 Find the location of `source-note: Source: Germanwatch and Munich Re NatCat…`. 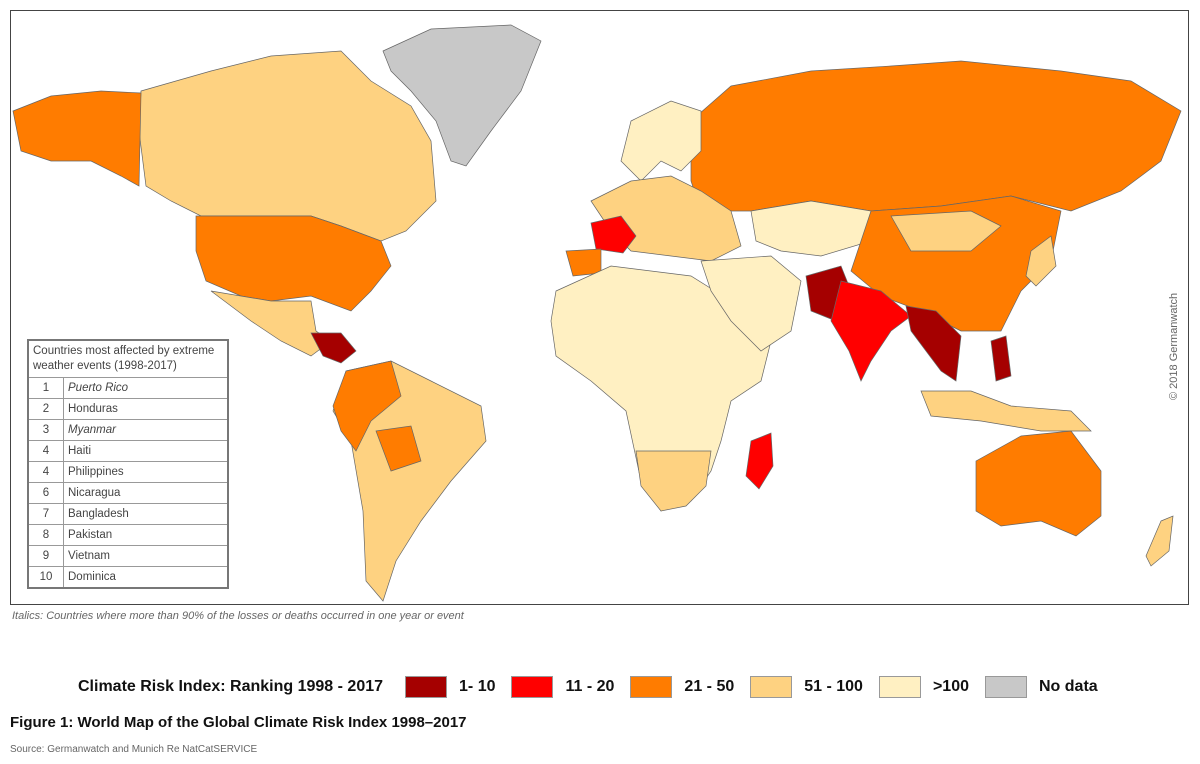

source-note: Source: Germanwatch and Munich Re NatCat… is located at coordinates (134, 749).